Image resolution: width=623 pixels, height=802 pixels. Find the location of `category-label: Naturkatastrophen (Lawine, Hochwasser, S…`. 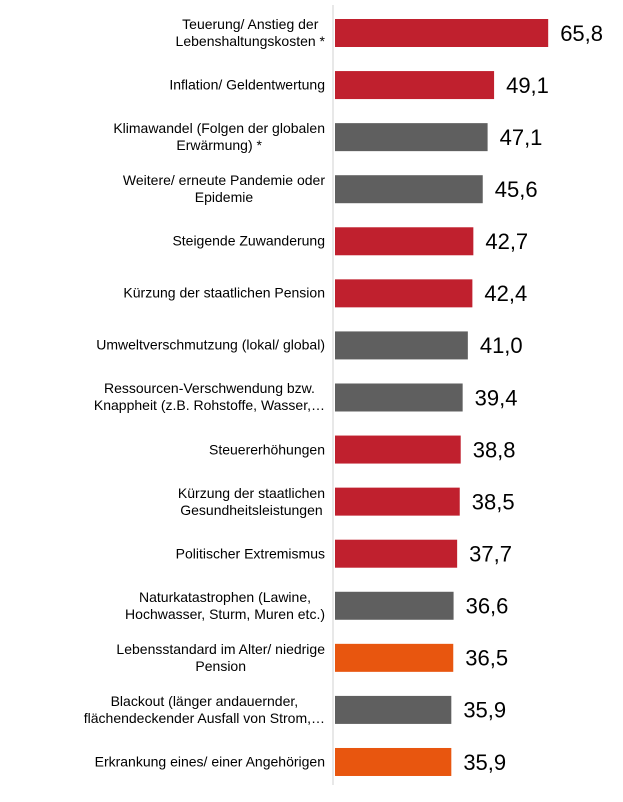

category-label: Naturkatastrophen (Lawine, Hochwasser, S… is located at coordinates (225, 605).